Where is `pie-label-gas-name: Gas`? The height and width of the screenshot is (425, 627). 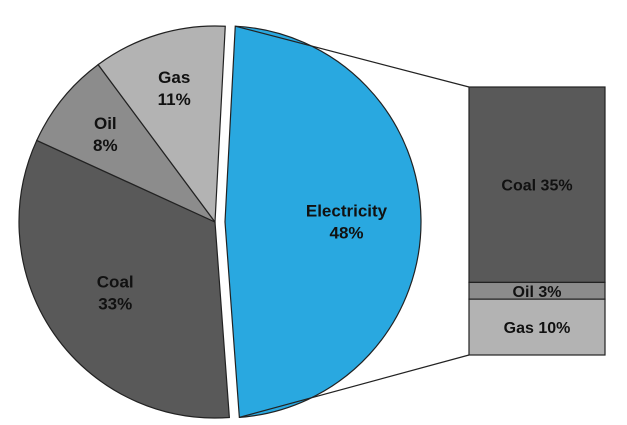
pie-label-gas-name: Gas is located at coordinates (174, 77).